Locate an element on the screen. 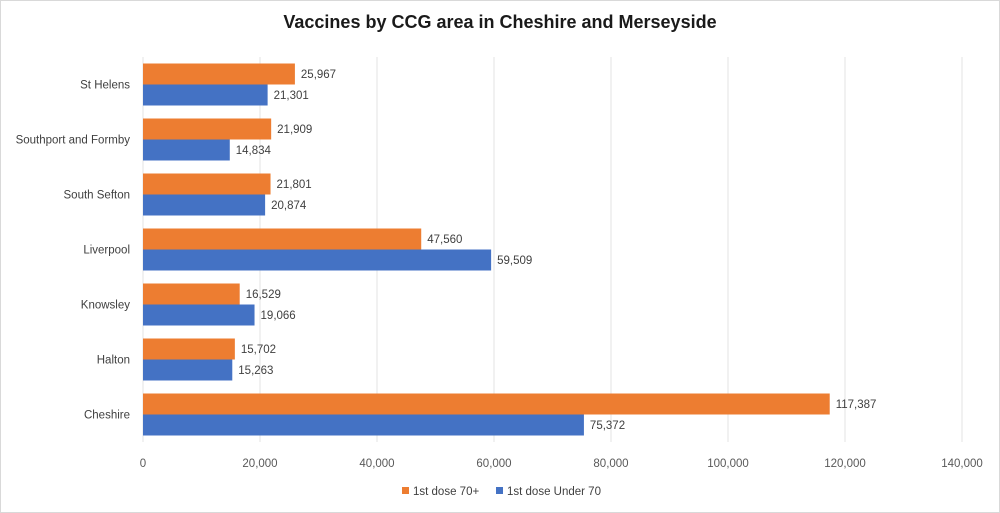 The width and height of the screenshot is (1000, 513). x-tick-label: 100,000 is located at coordinates (728, 464).